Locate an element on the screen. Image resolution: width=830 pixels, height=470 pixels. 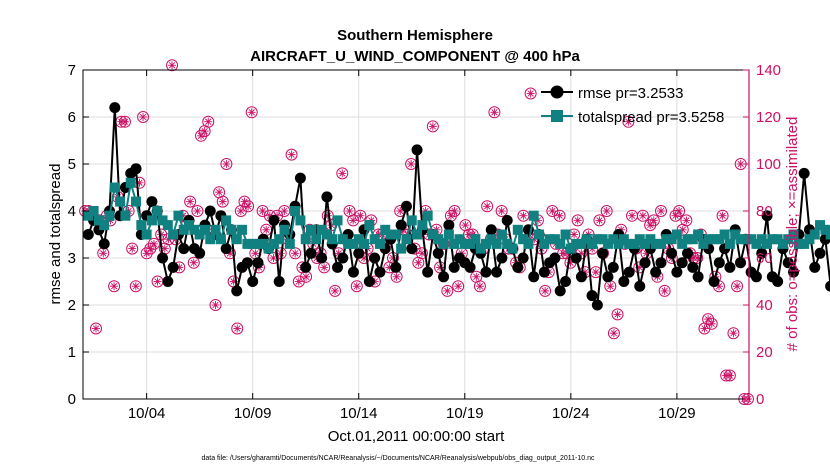
legend: rmse pr=3.2533 totalspread pr=3.5258 is located at coordinates (632, 105).